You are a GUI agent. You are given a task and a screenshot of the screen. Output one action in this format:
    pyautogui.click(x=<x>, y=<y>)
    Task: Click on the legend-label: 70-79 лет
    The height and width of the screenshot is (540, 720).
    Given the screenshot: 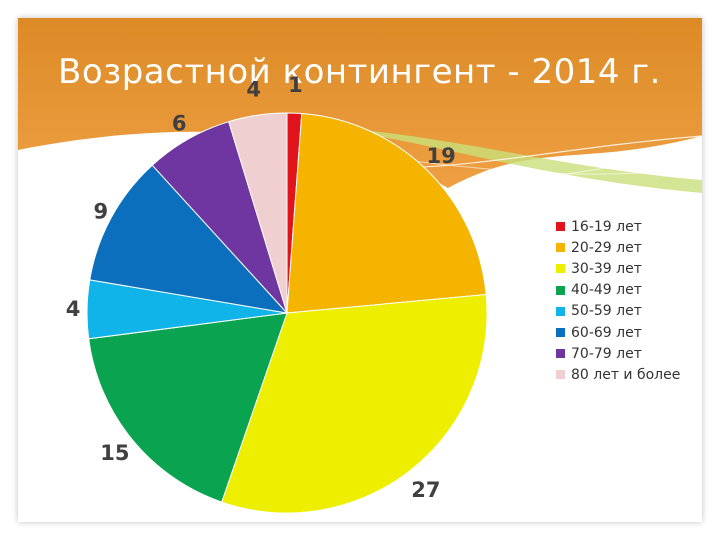 What is the action you would take?
    pyautogui.click(x=606, y=353)
    